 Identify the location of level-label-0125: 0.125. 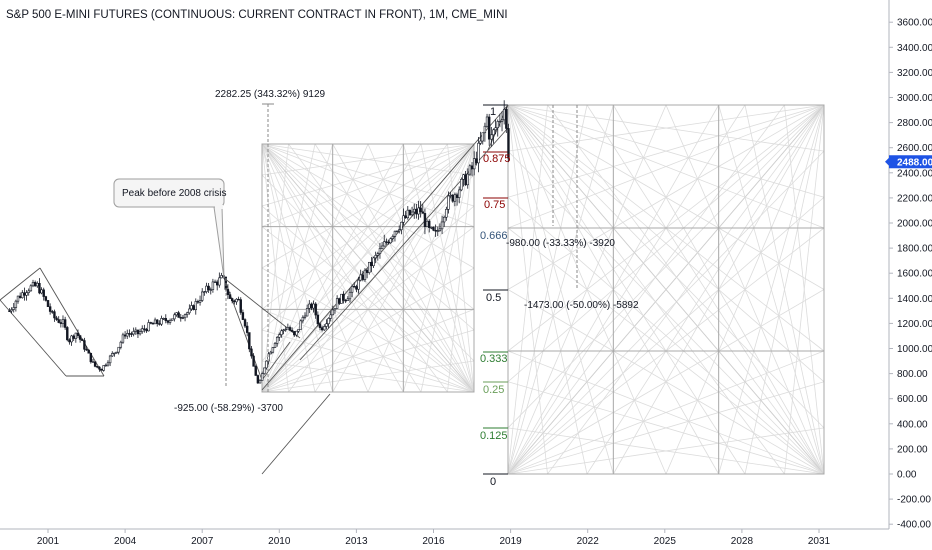
(494, 436).